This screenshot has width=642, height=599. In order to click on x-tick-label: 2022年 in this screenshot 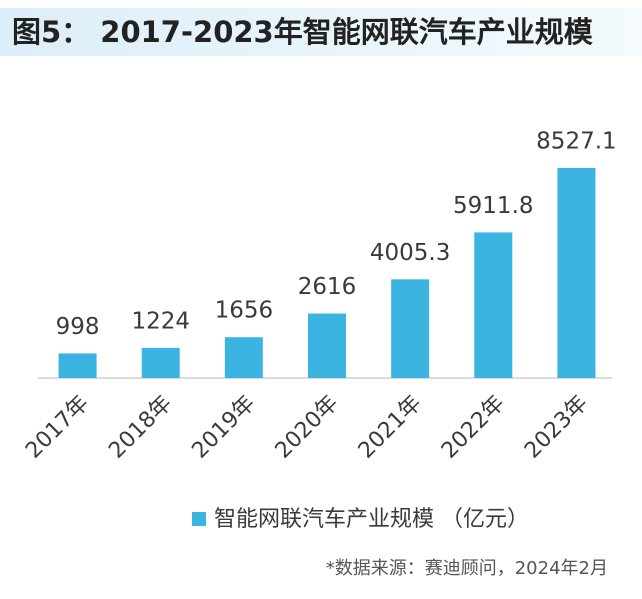, I will do `click(473, 427)`.